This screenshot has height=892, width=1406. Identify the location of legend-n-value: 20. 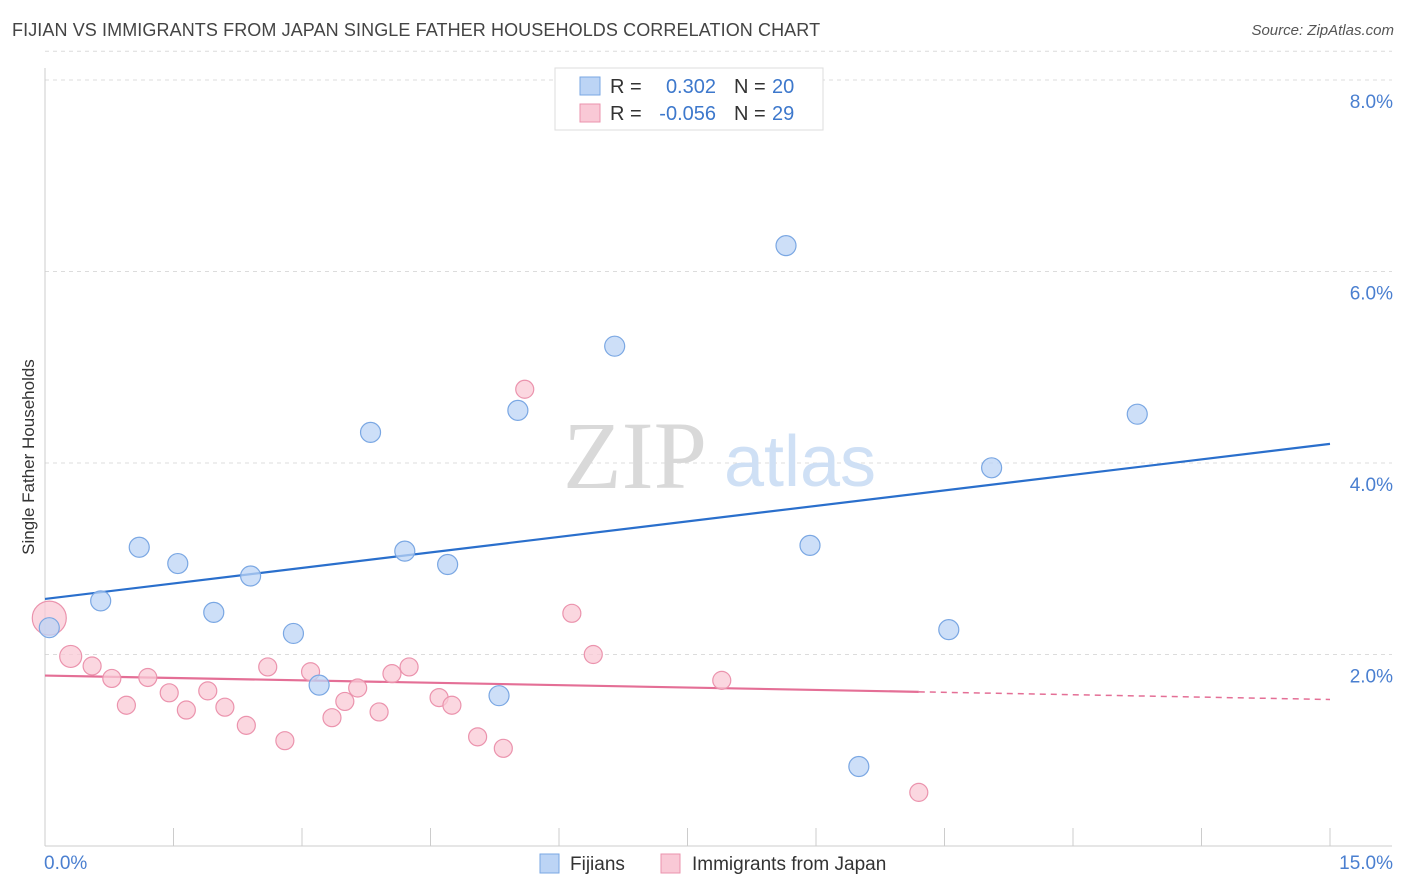
(783, 87).